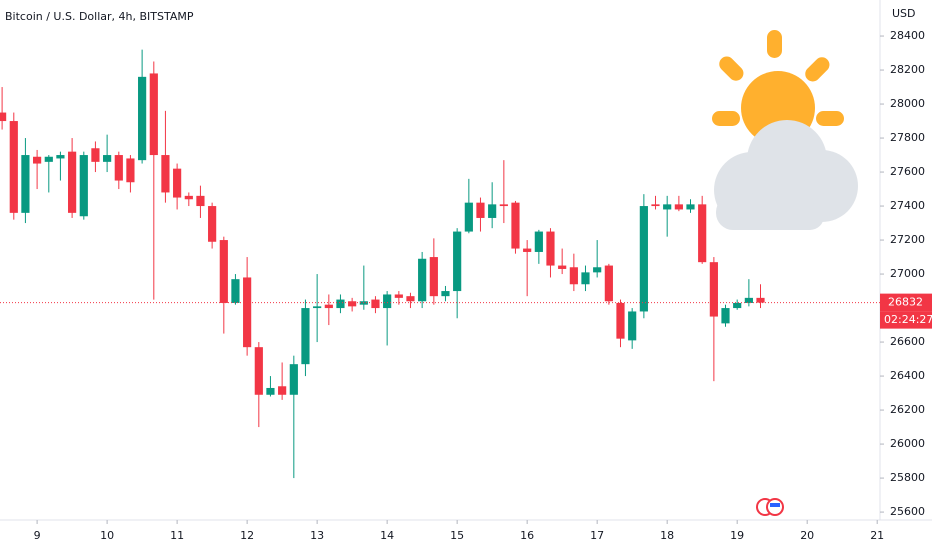 Image resolution: width=932 pixels, height=550 pixels. Describe the element at coordinates (667, 535) in the screenshot. I see `x-tick-label: 18` at that location.